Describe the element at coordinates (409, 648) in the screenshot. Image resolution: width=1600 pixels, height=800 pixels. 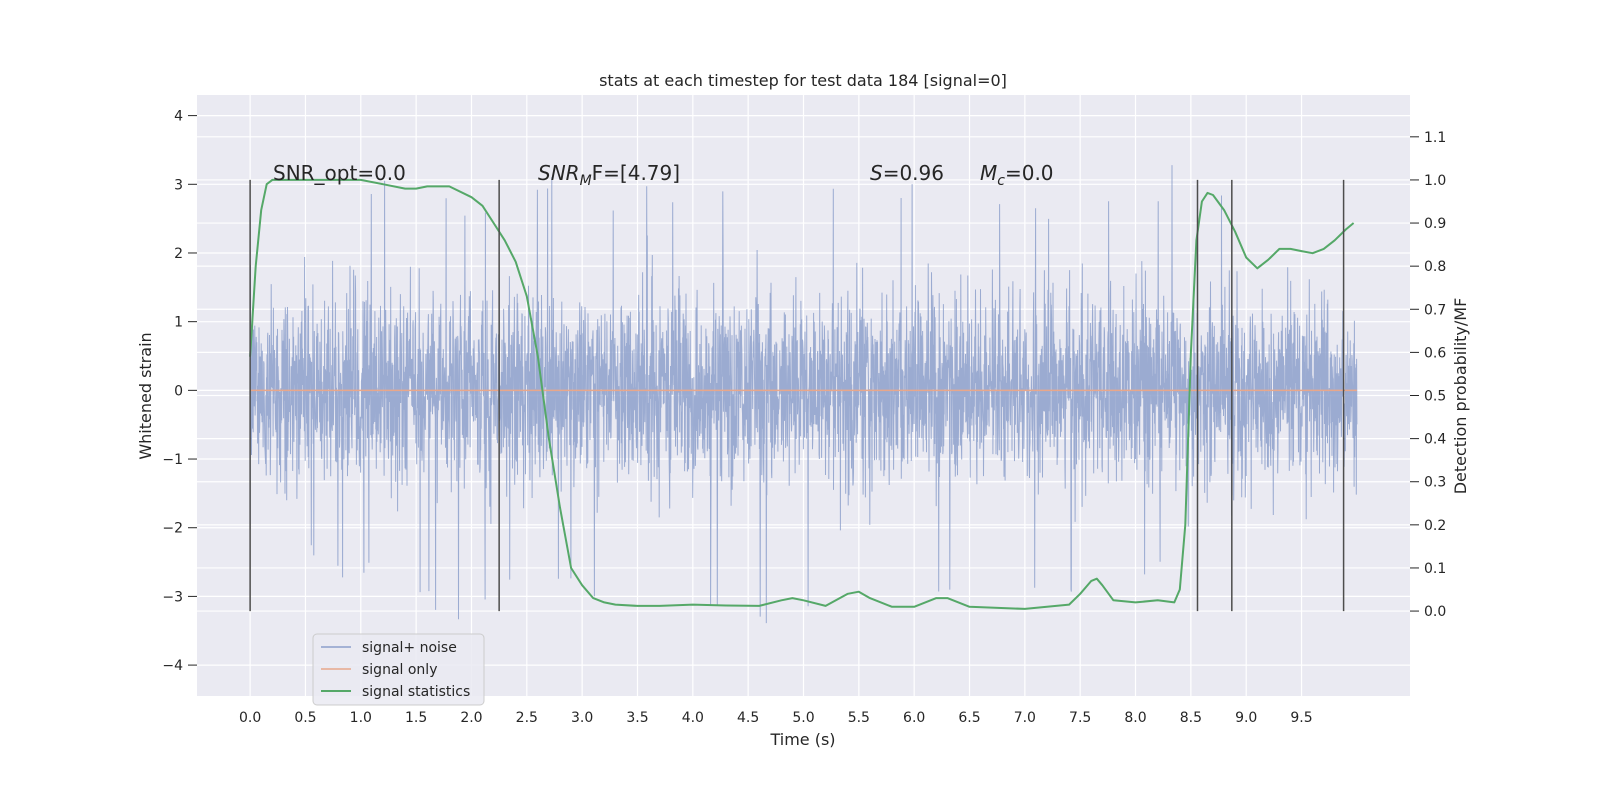
I see `legend-label-signal-noise: signal+ noise` at that location.